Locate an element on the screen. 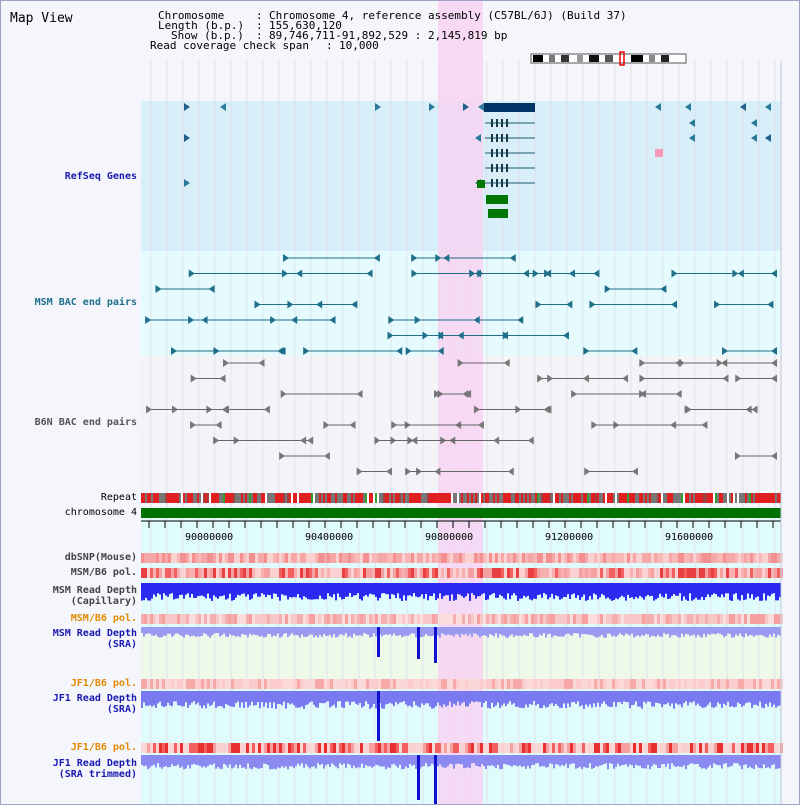  coverage-key: Read coverage check span is located at coordinates (229, 45).